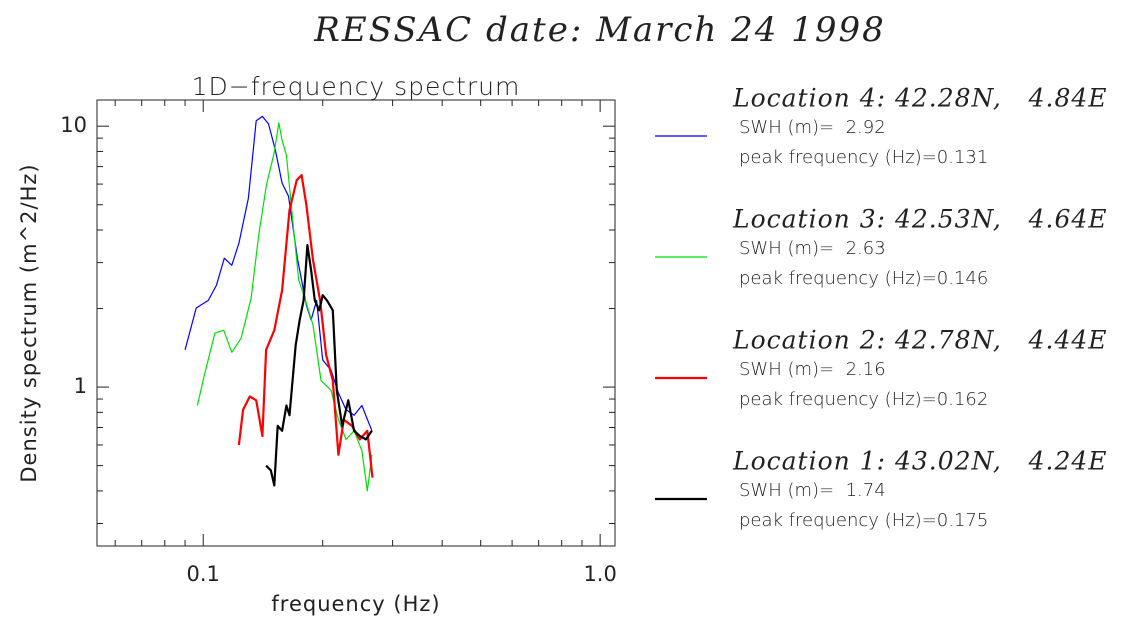 This screenshot has height=619, width=1137. What do you see at coordinates (920, 340) in the screenshot?
I see `legend-label: Location 2: 42.78N, 4.44E` at bounding box center [920, 340].